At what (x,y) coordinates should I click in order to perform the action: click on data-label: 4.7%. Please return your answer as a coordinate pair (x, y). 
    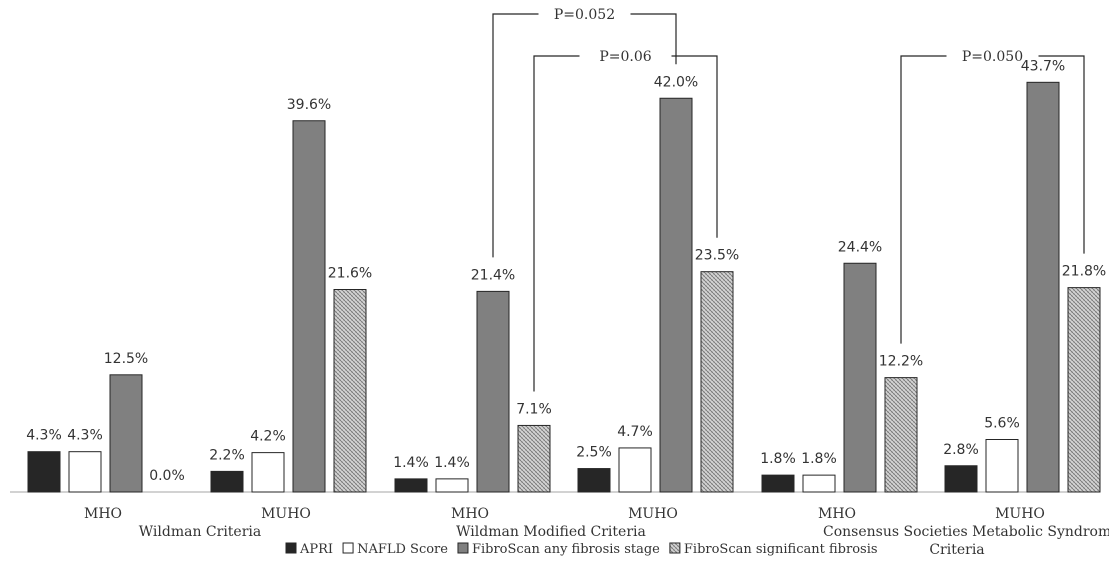
    Looking at the image, I should click on (635, 432).